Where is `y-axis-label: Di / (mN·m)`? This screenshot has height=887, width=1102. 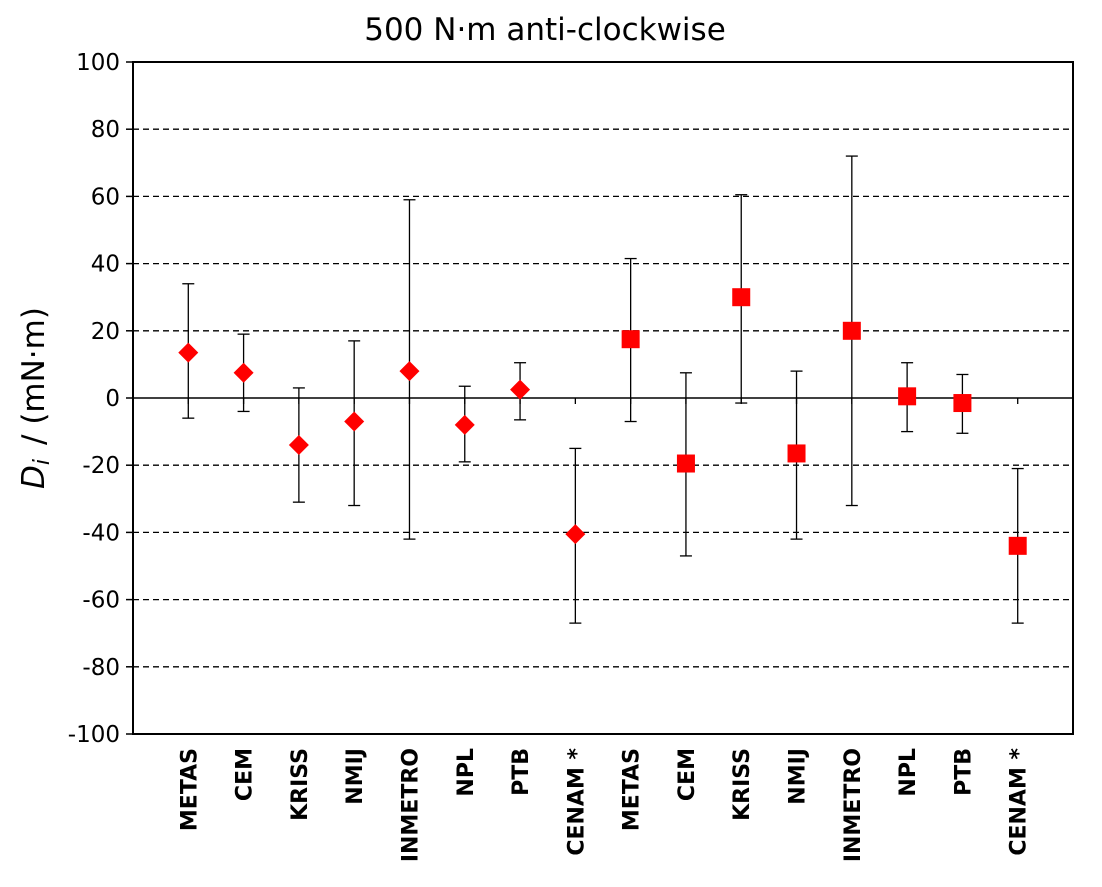 y-axis-label: Di / (mN·m) is located at coordinates (35, 398).